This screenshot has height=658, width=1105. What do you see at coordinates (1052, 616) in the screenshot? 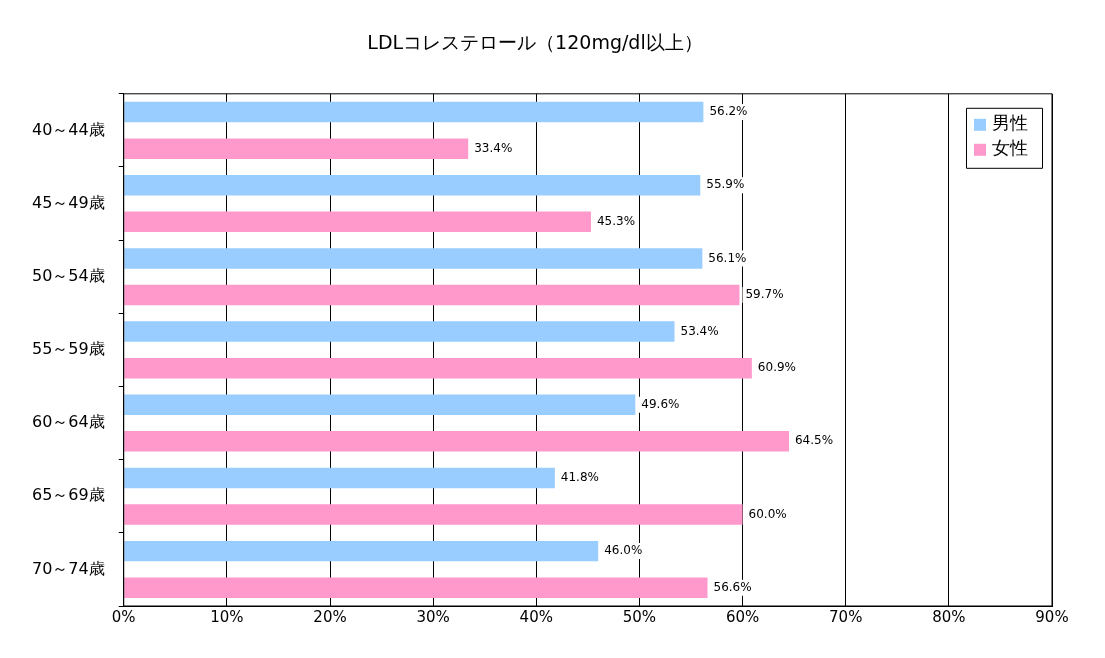
I see `x-tick-label: 90%` at bounding box center [1052, 616].